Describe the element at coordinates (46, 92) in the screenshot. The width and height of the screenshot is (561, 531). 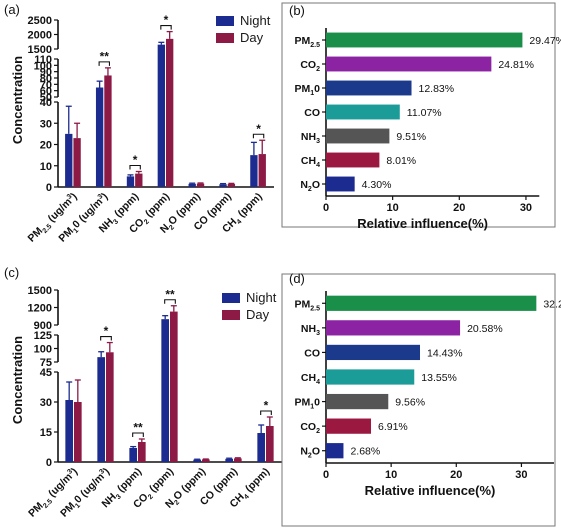
I see `y-tick-label: 60` at that location.